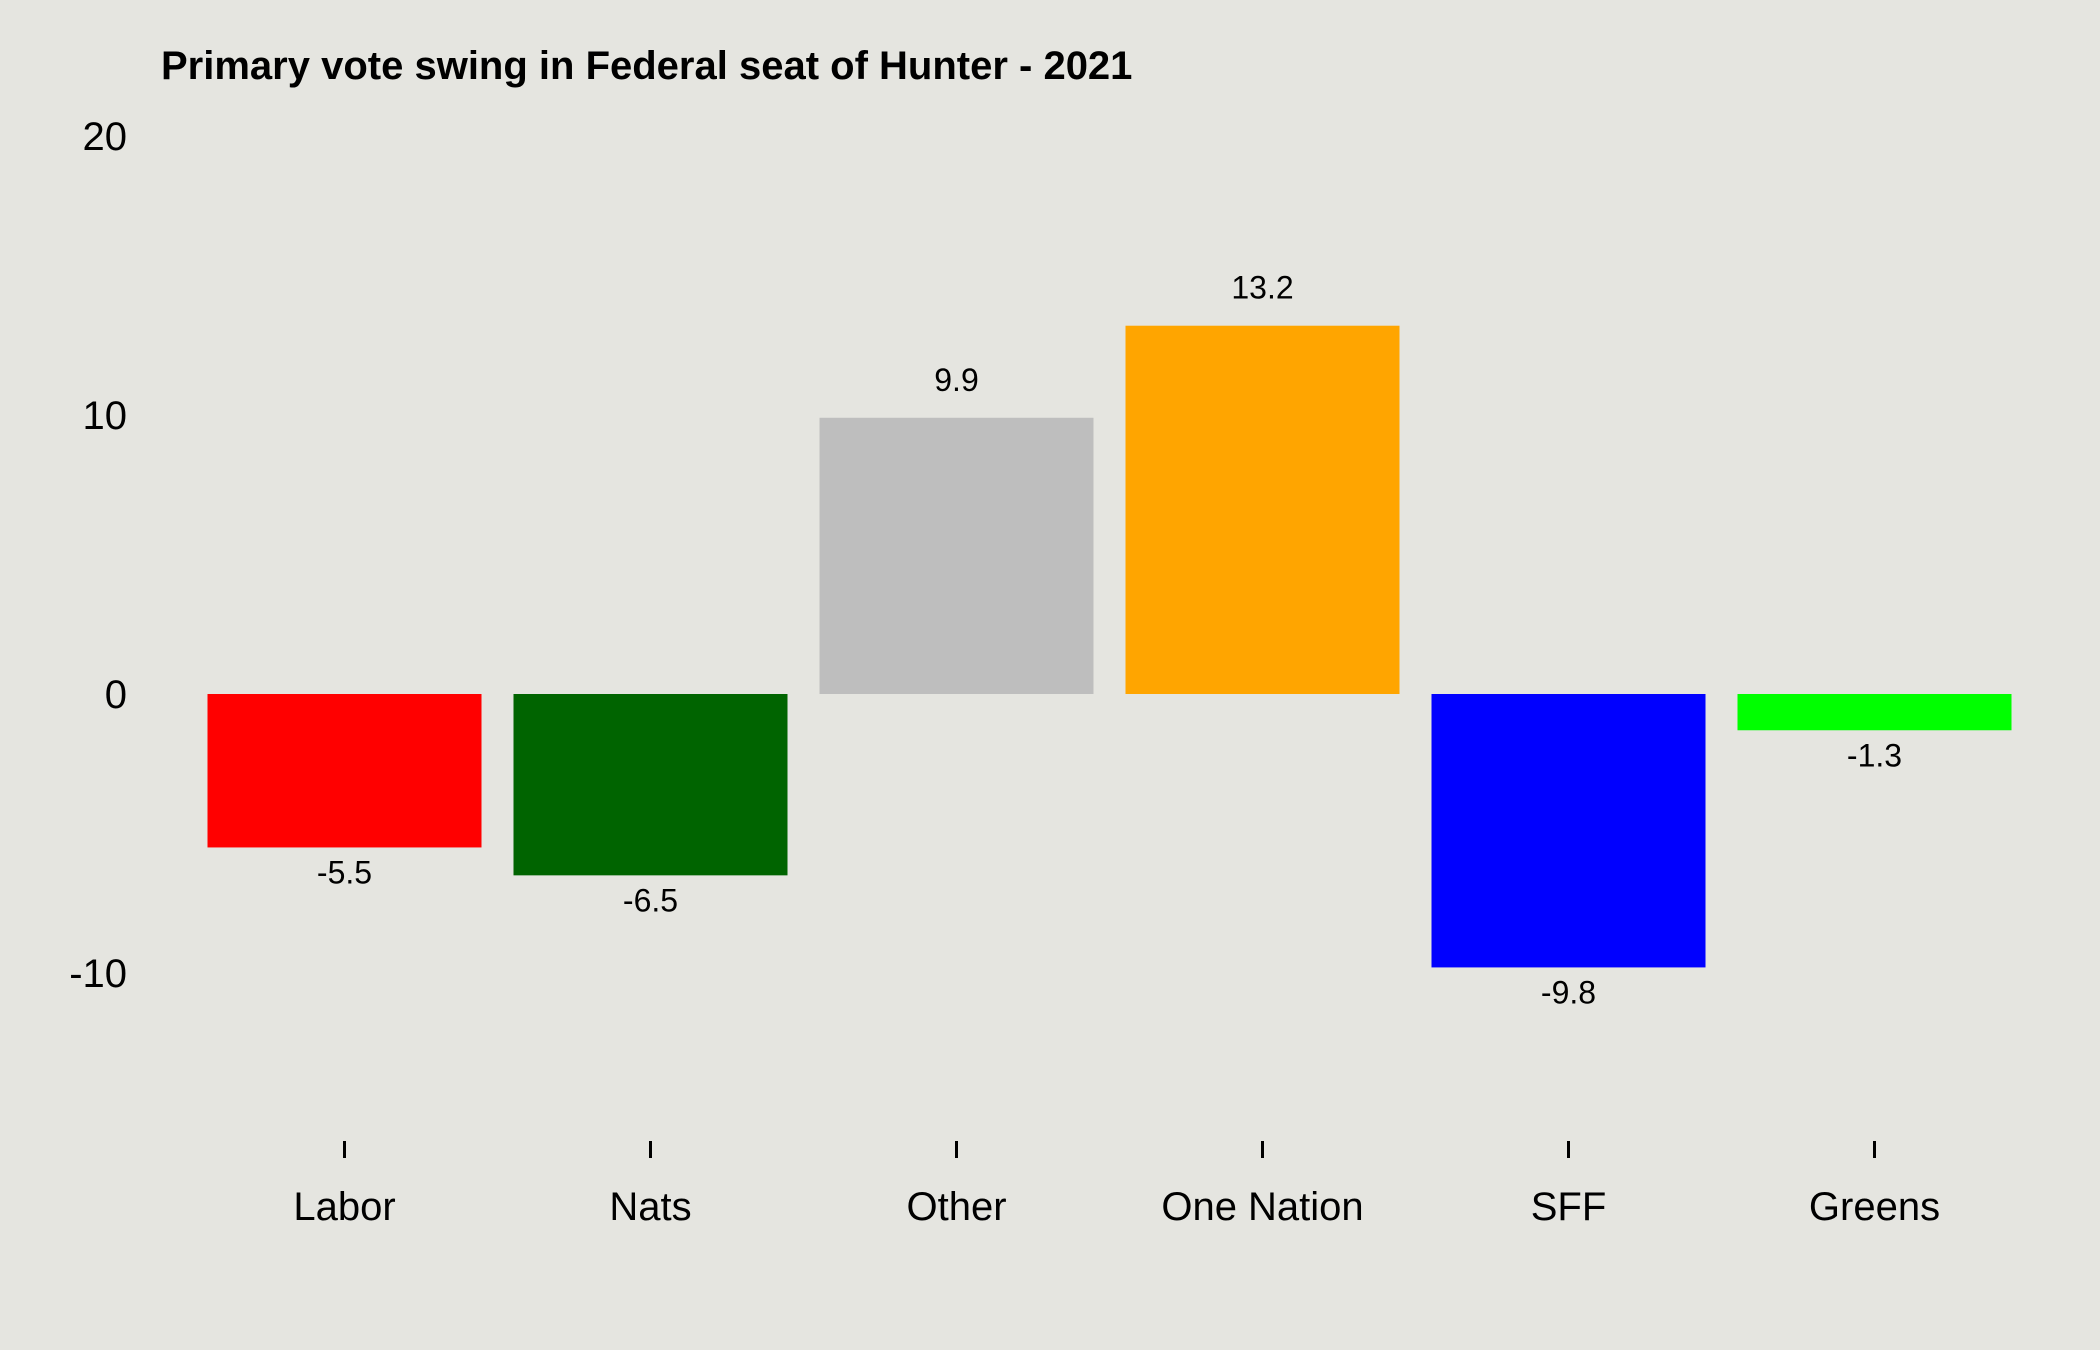 This screenshot has width=2100, height=1350. Describe the element at coordinates (956, 555) in the screenshot. I see `bar-other` at that location.